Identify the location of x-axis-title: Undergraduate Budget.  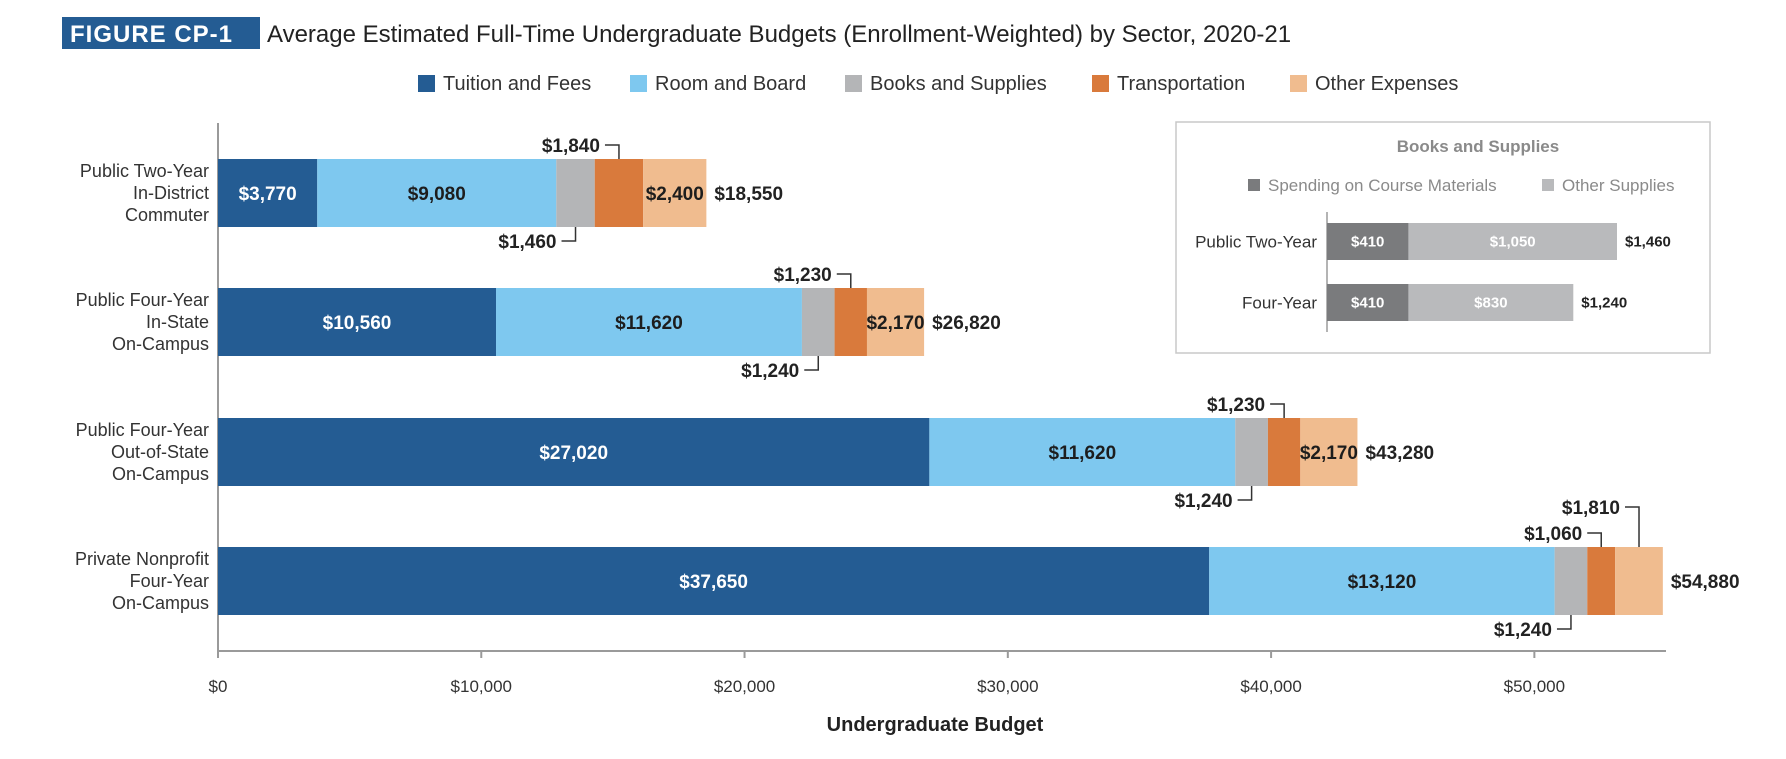
(935, 725).